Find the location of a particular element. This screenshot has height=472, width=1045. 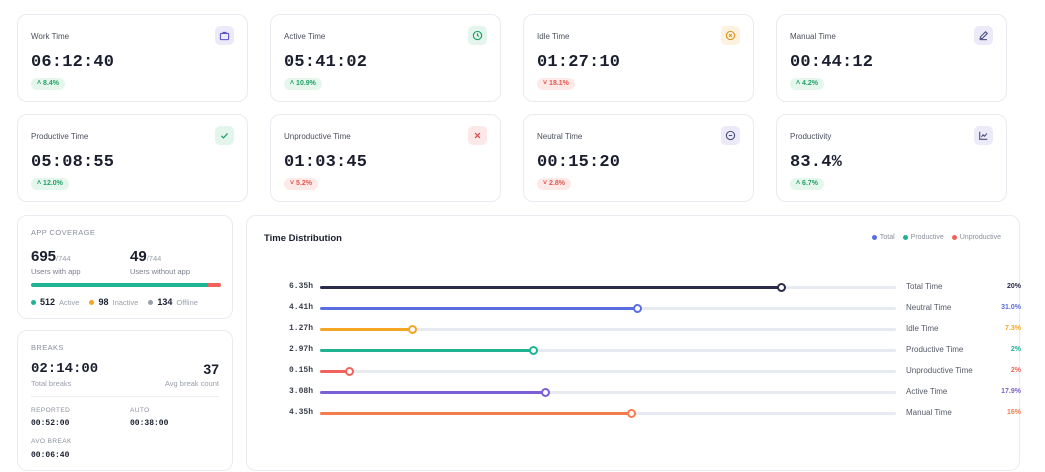

row-hours-neutral-time: 4.41h is located at coordinates (301, 307).